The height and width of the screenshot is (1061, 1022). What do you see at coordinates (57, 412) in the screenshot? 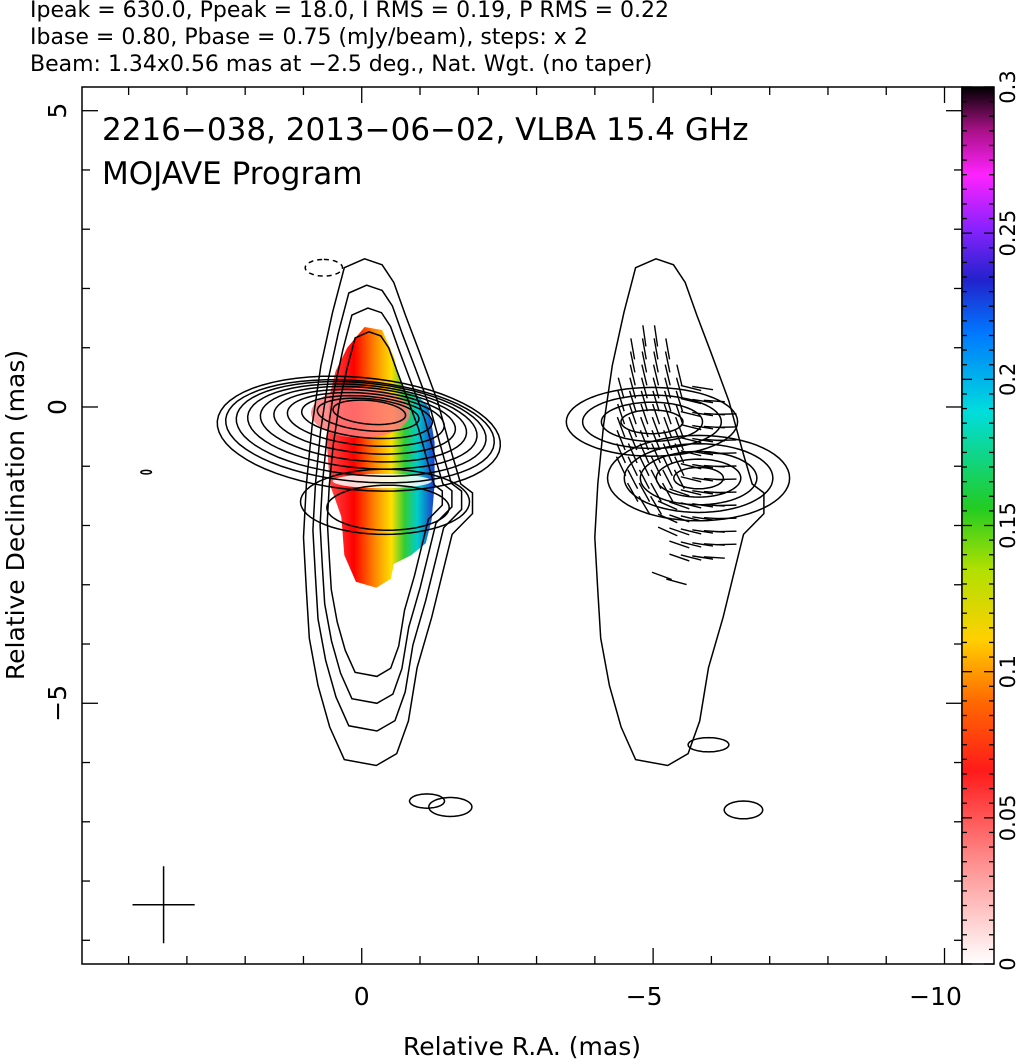
I see `y-tick-labels: 5 0 −5` at bounding box center [57, 412].